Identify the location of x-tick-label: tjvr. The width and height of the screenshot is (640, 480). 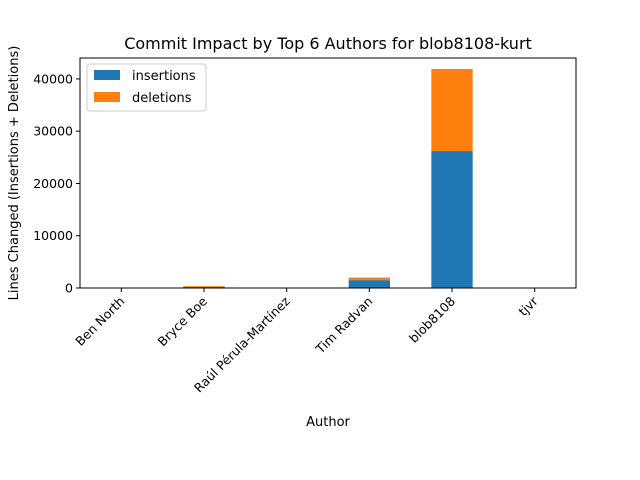
(528, 306).